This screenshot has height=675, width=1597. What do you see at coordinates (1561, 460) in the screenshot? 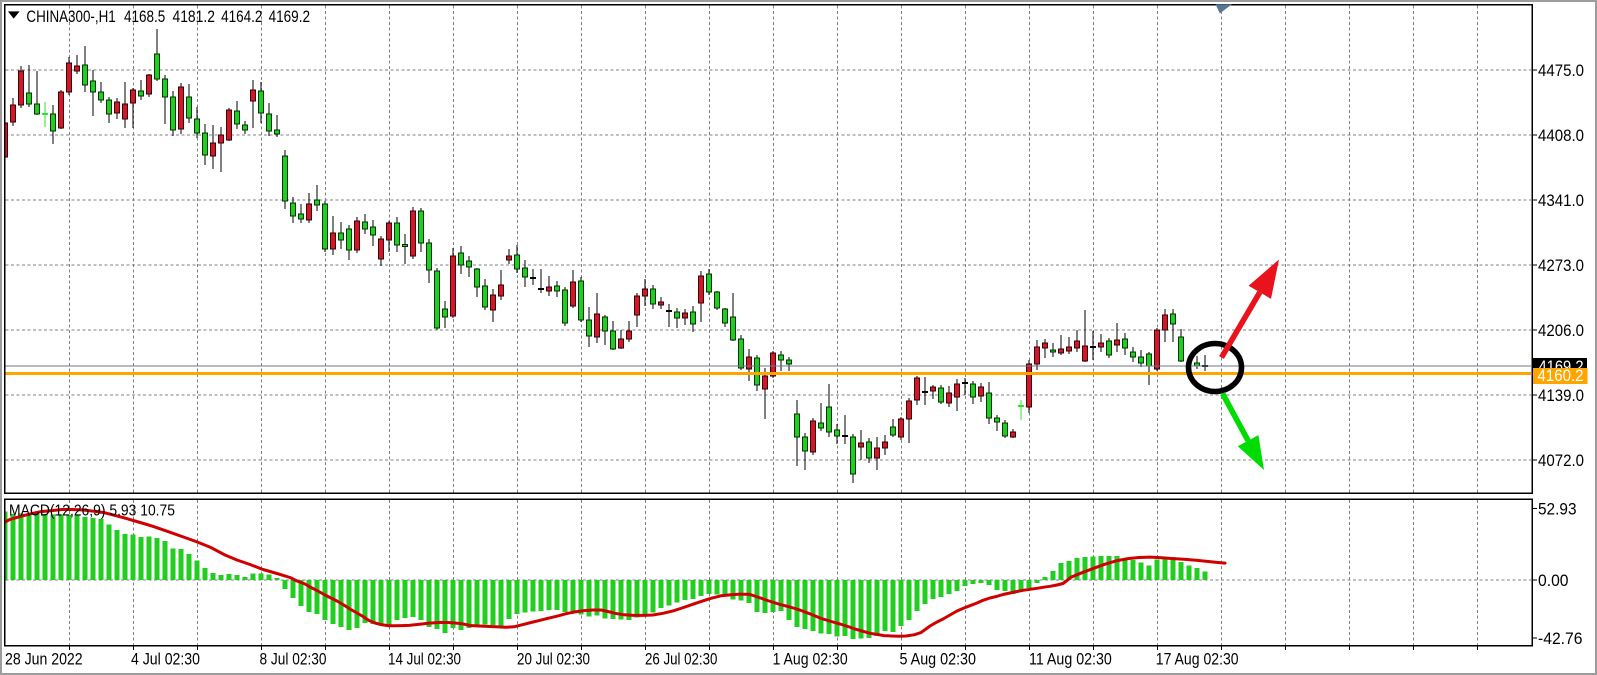
I see `svg-text: 4072.0` at bounding box center [1561, 460].